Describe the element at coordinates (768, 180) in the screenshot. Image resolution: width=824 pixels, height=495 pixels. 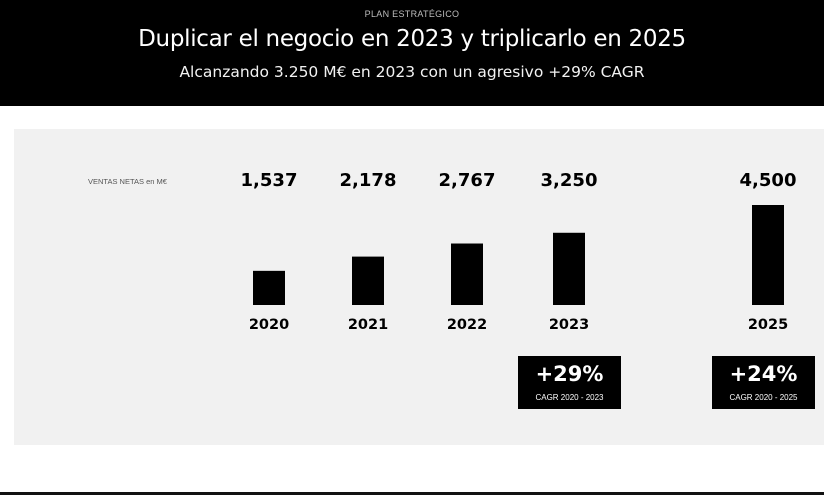
I see `value-label-2025: 4,500` at that location.